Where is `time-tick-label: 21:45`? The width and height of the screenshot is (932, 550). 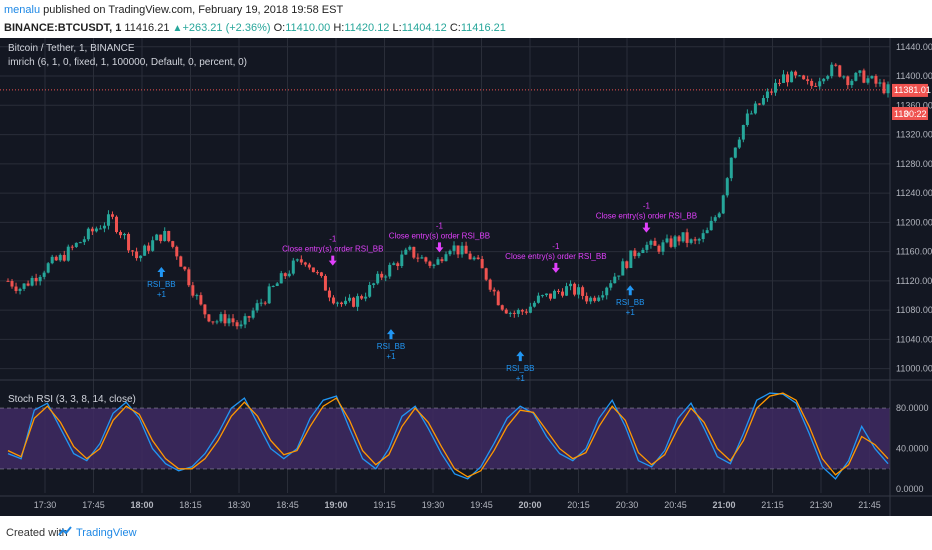
time-tick-label: 21:45 is located at coordinates (869, 505).